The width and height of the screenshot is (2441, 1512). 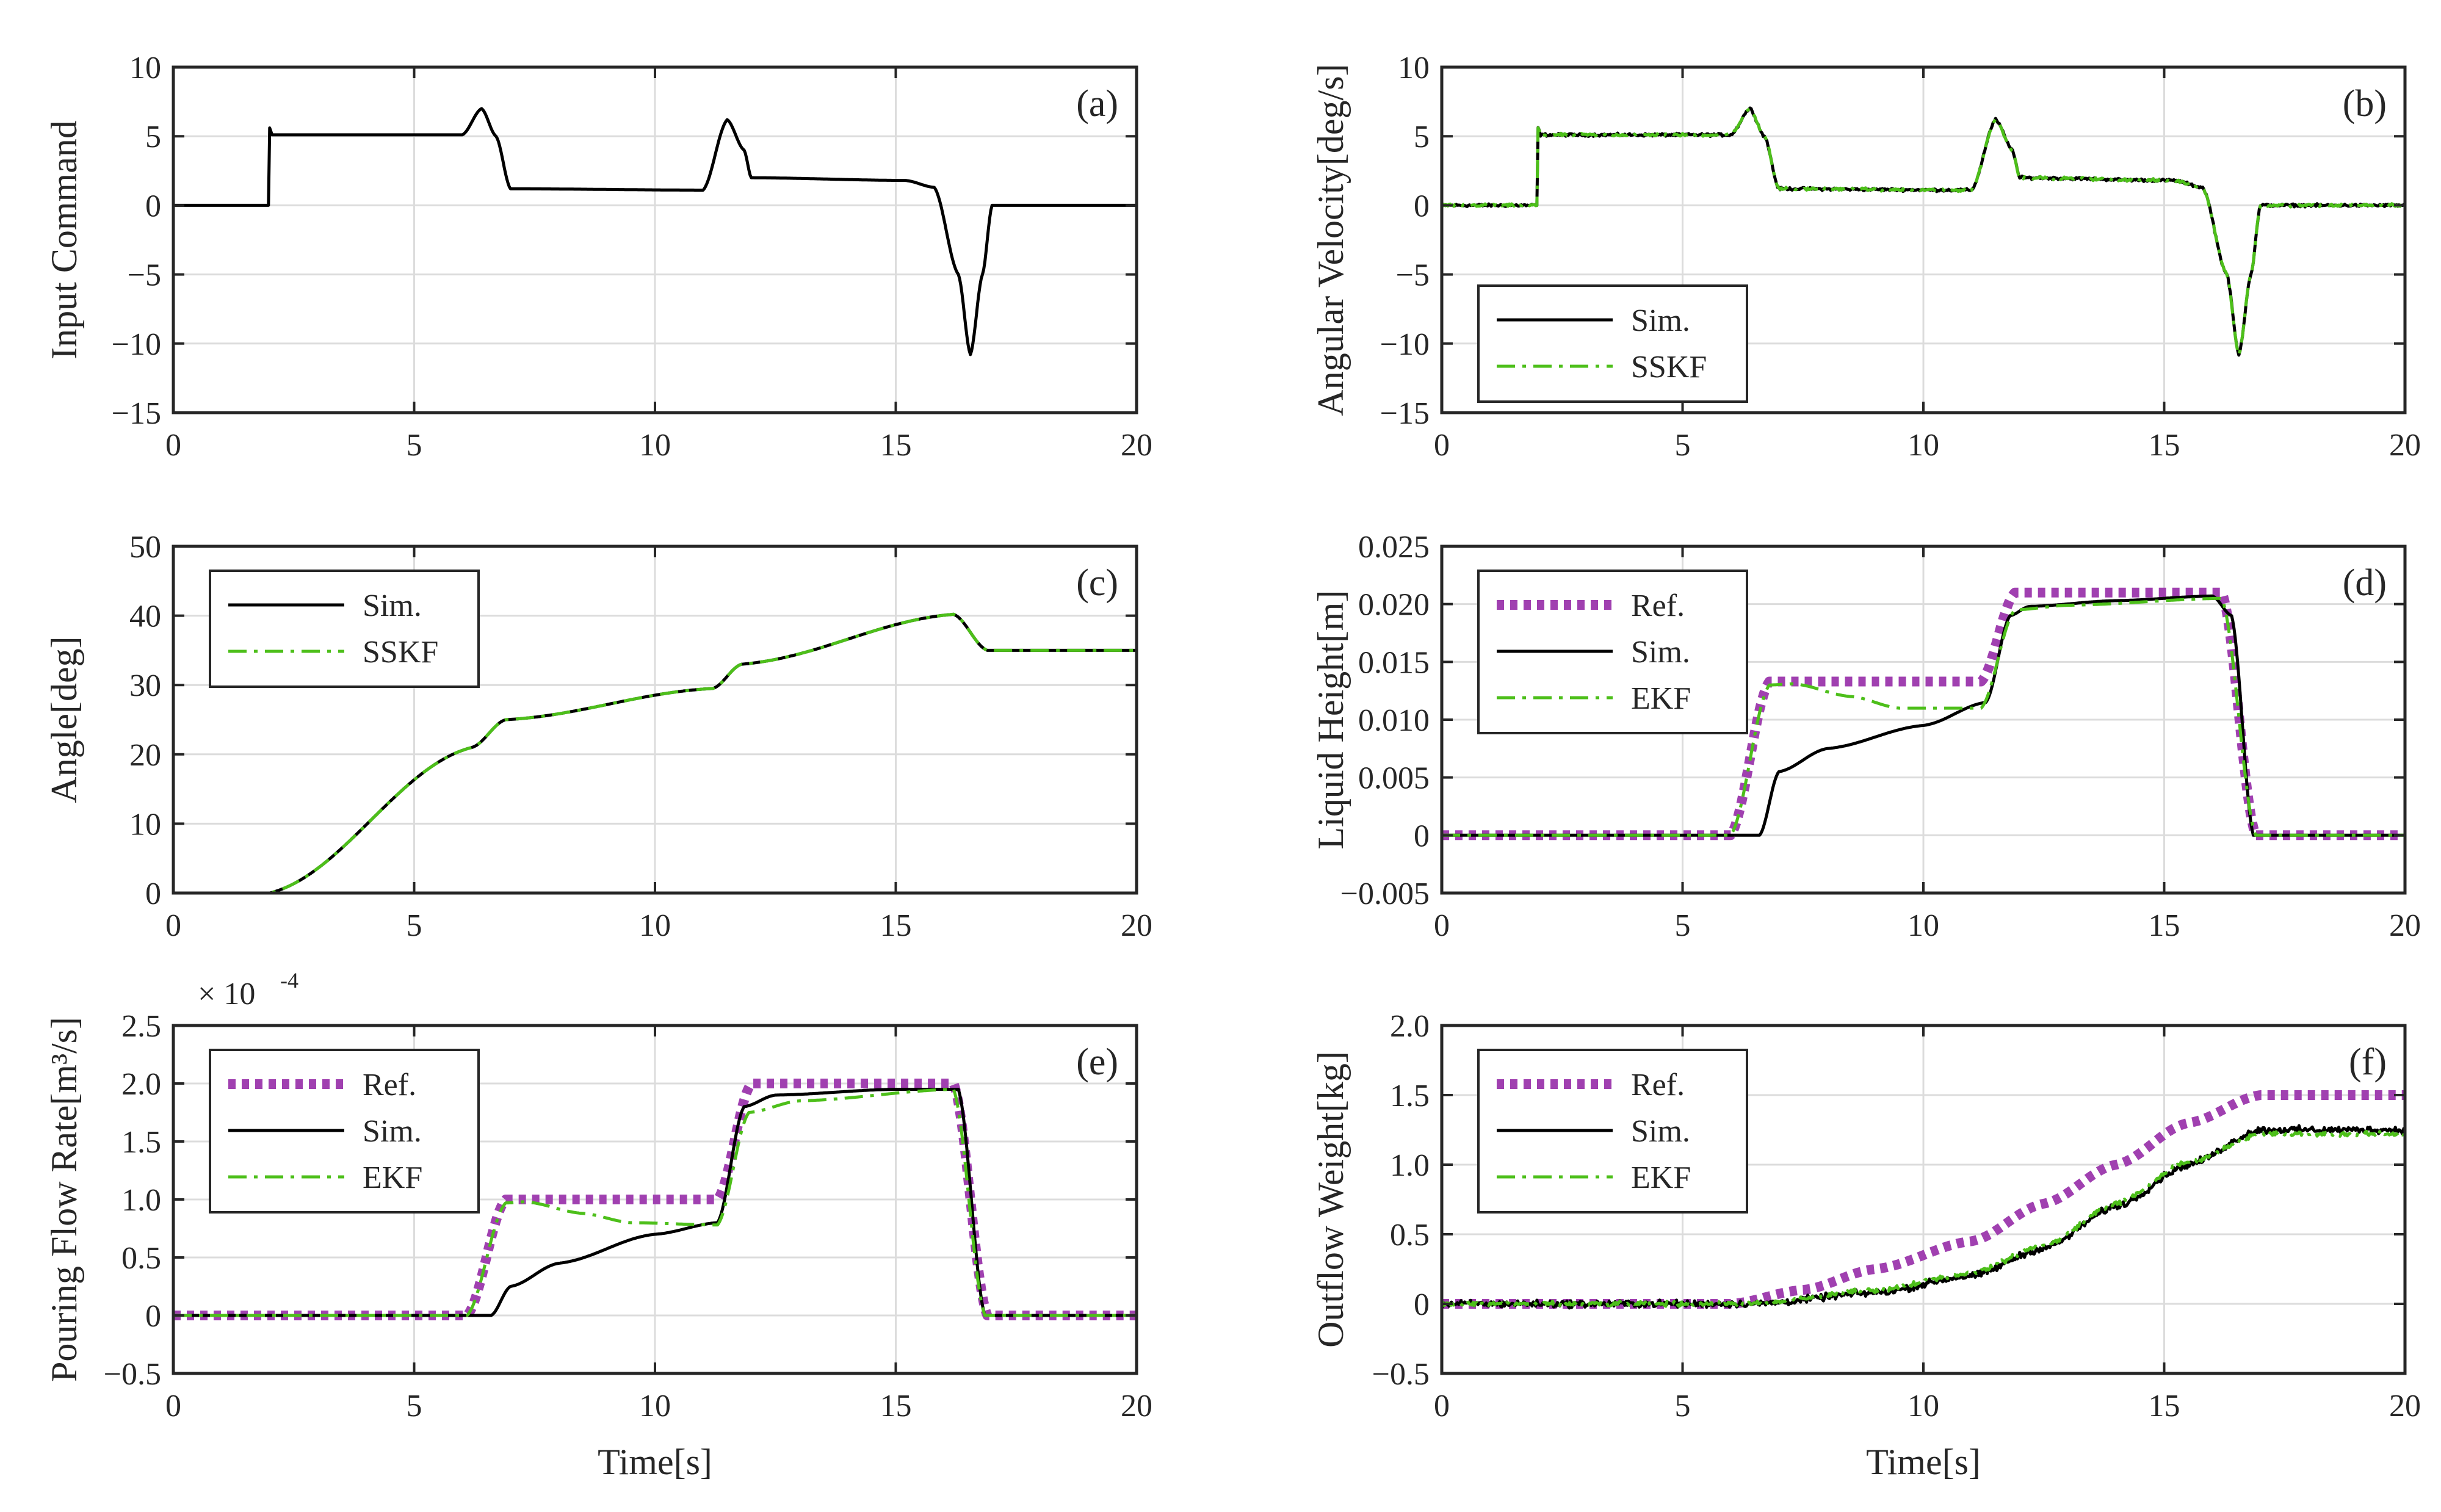 What do you see at coordinates (1394, 605) in the screenshot?
I see `y-tick-label: 0.020` at bounding box center [1394, 605].